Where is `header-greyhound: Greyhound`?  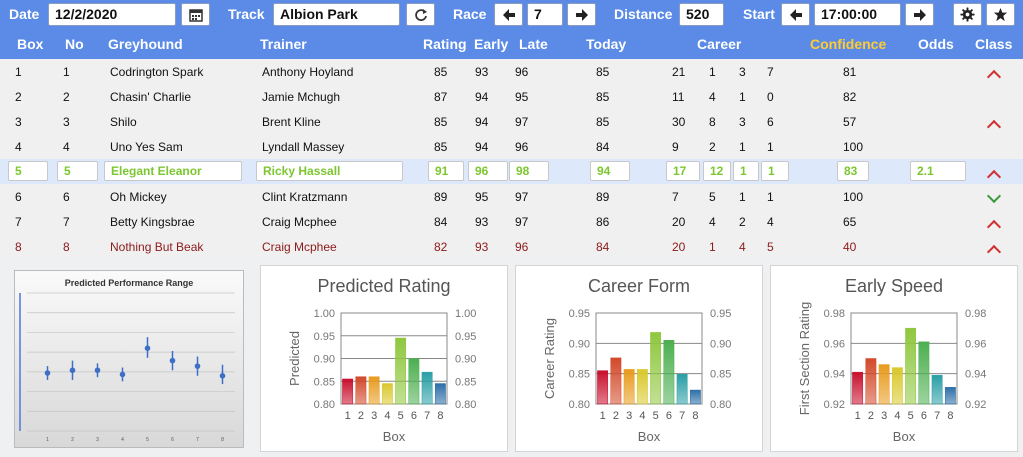 header-greyhound: Greyhound is located at coordinates (145, 44).